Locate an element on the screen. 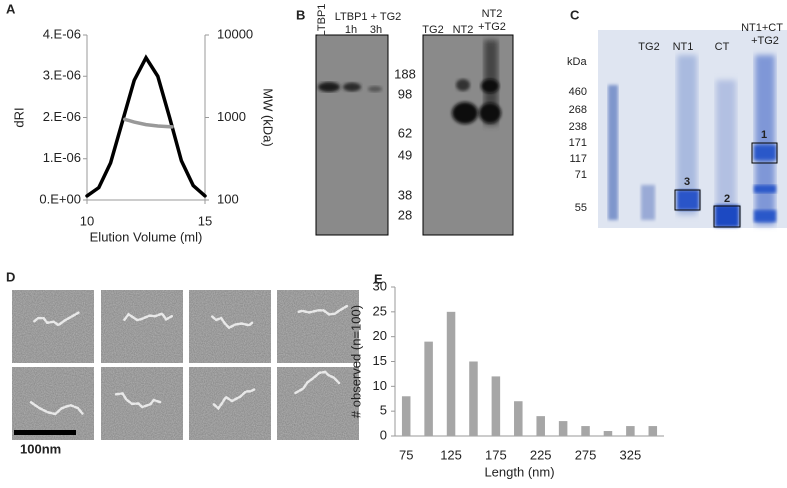  unit-label: kDa is located at coordinates (577, 62).